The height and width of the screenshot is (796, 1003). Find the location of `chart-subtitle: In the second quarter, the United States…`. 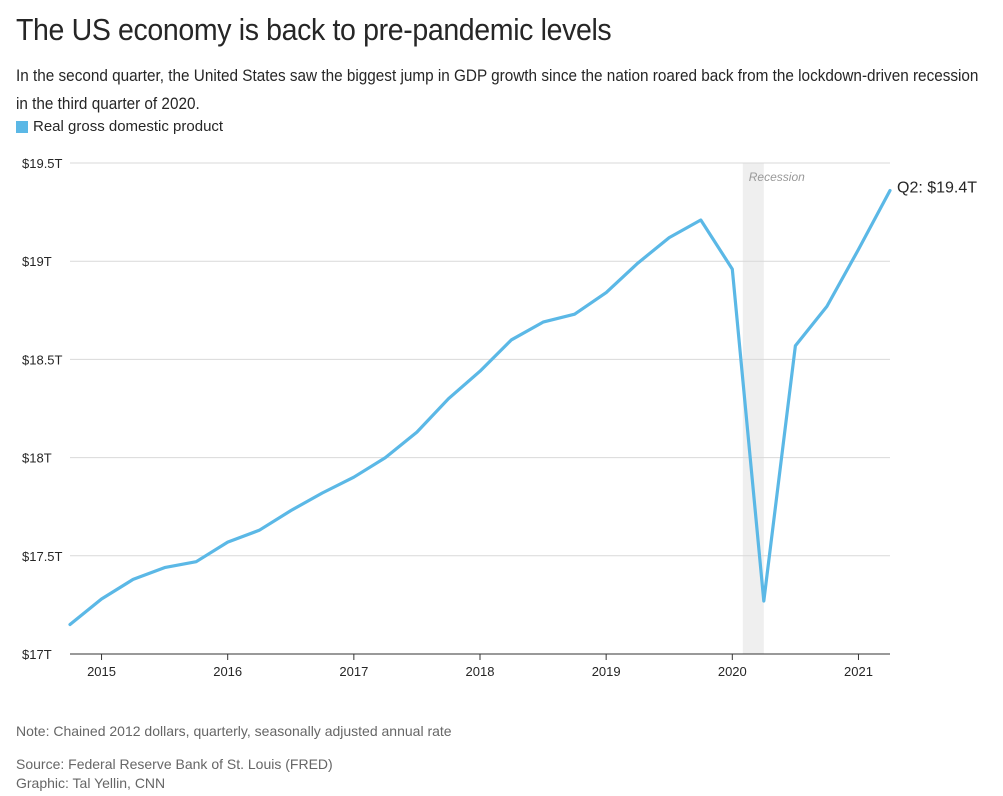

chart-subtitle: In the second quarter, the United States… is located at coordinates (497, 89).